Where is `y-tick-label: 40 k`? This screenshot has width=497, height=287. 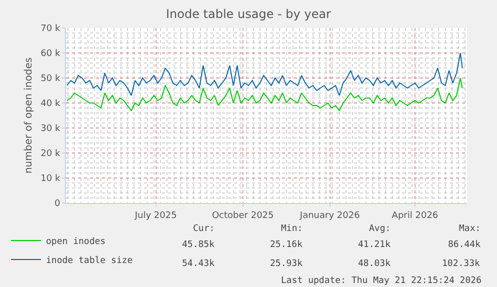 y-tick-label: 40 k is located at coordinates (50, 104).